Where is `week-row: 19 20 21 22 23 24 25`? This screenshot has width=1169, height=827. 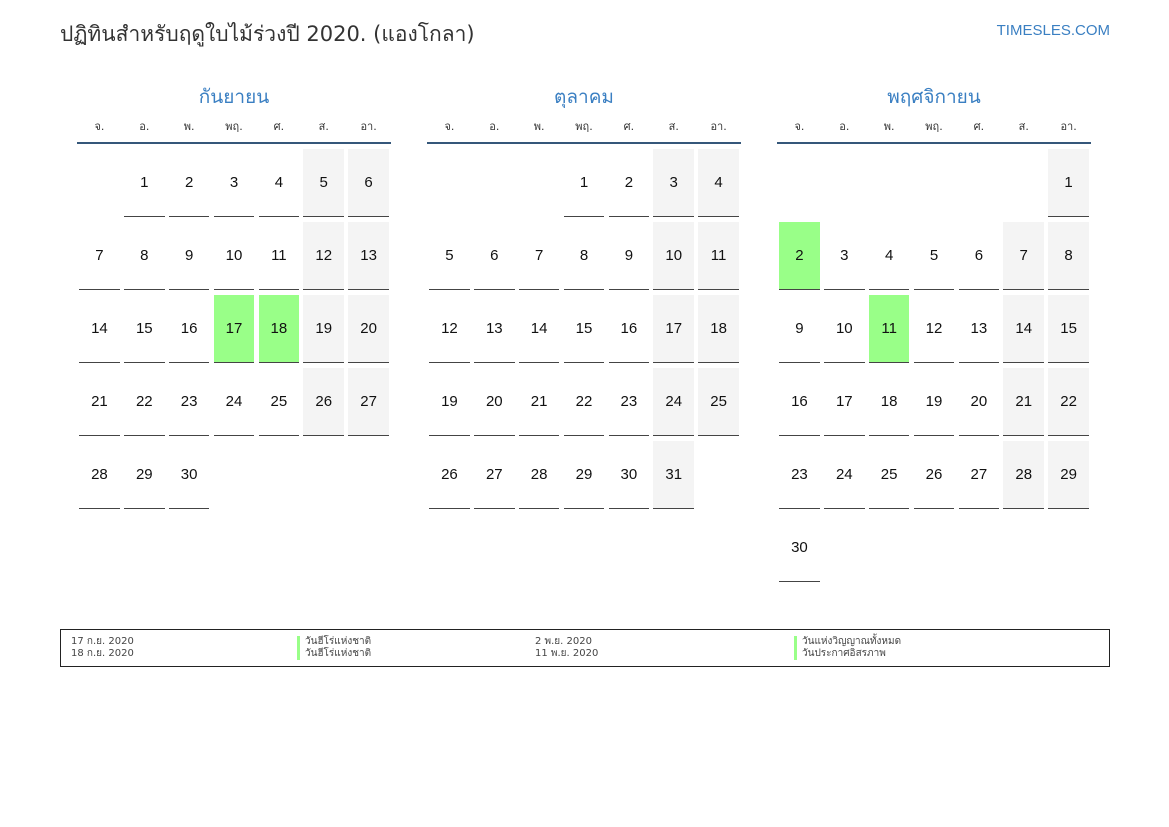 week-row: 19 20 21 22 23 24 25 is located at coordinates (584, 399).